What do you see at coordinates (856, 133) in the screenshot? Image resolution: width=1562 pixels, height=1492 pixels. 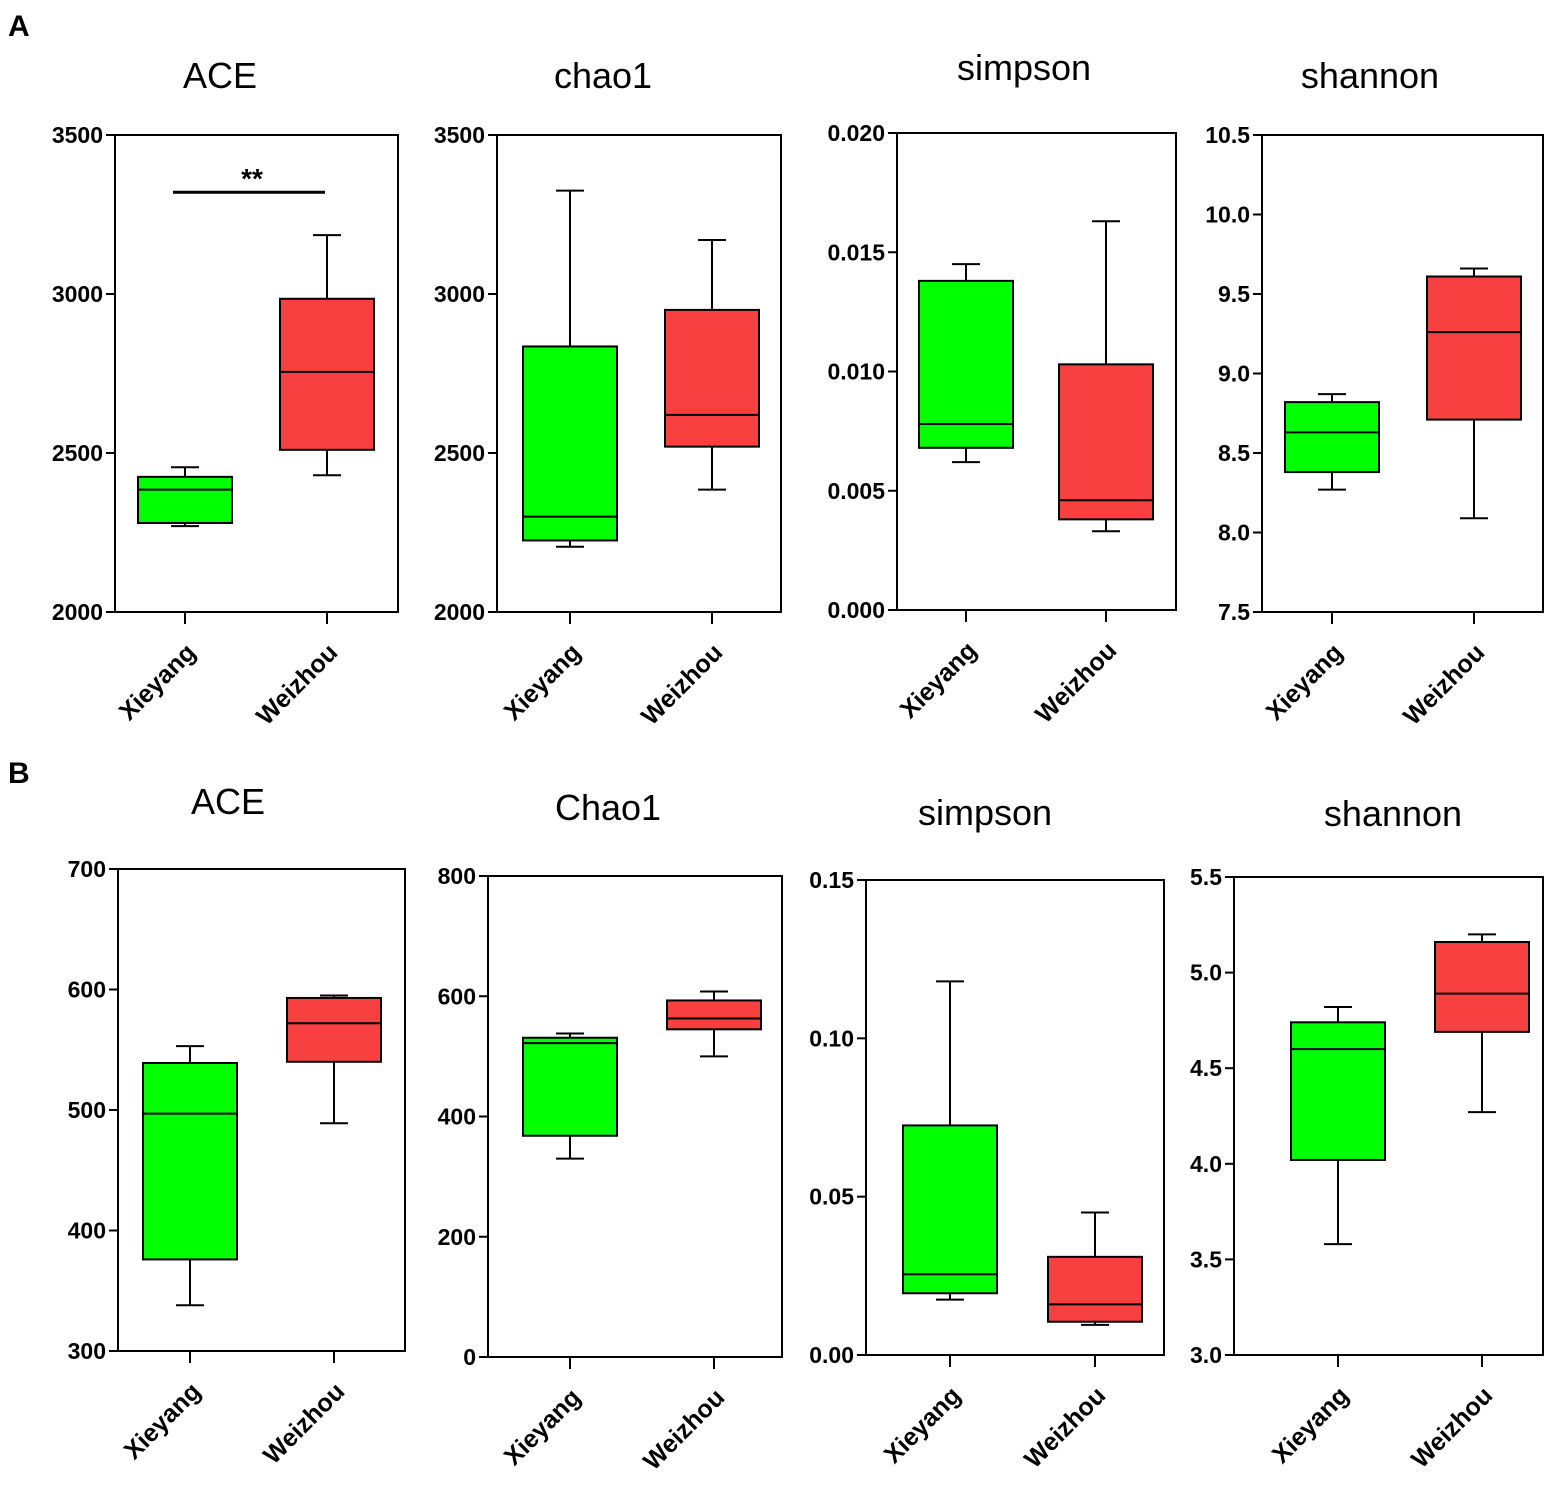 I see `y-tick-label: 0.020` at bounding box center [856, 133].